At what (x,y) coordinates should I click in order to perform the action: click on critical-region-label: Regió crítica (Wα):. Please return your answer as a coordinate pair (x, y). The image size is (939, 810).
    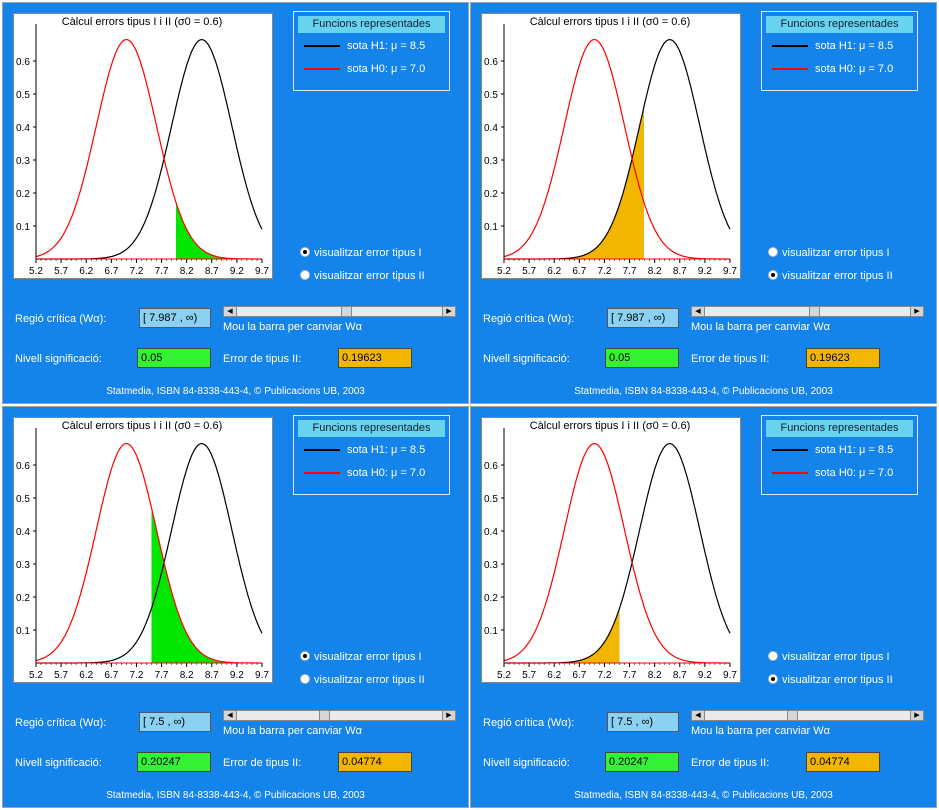
    Looking at the image, I should click on (61, 723).